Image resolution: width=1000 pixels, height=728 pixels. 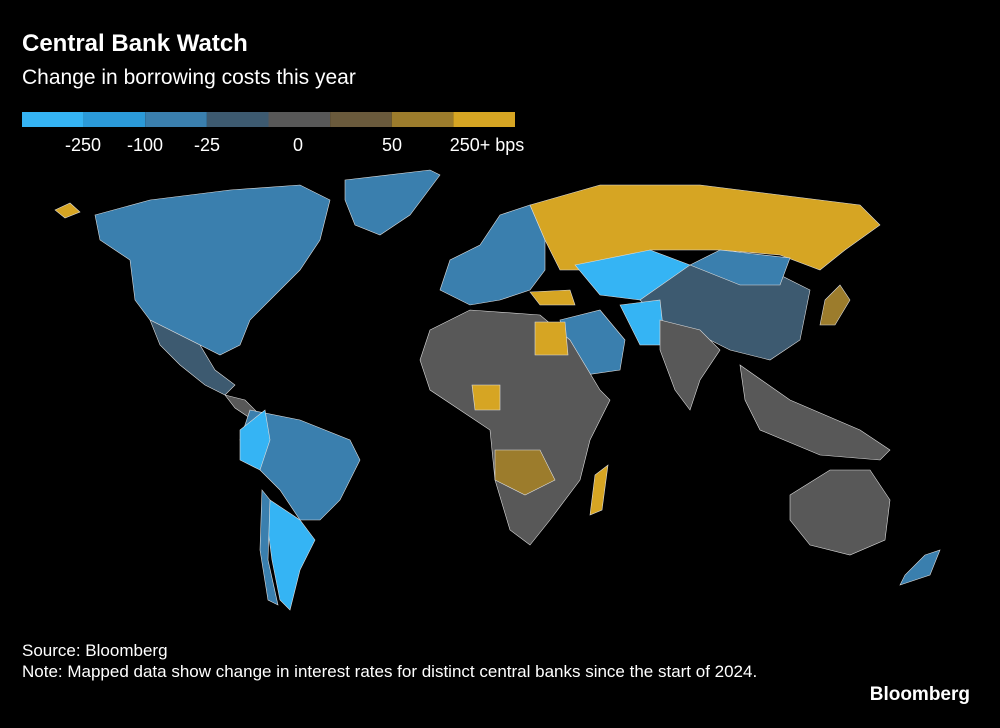 I want to click on new-zealand, so click(x=920, y=567).